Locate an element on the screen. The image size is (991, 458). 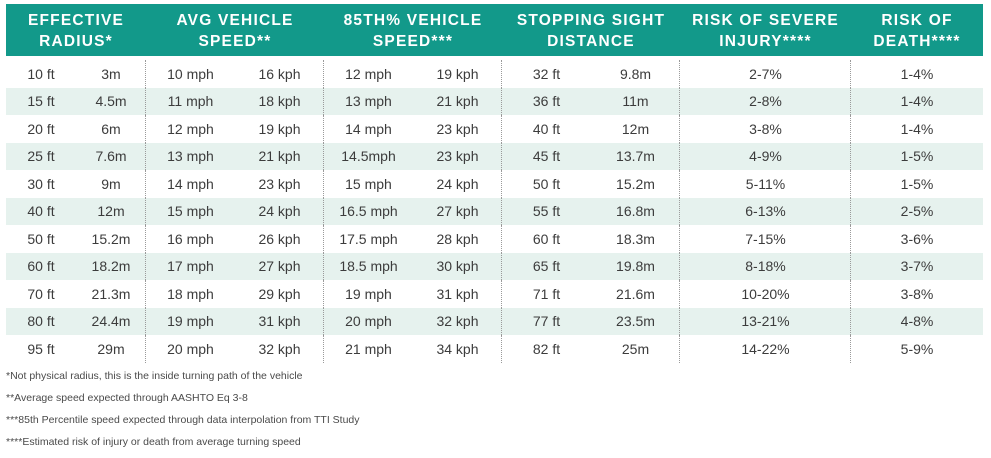
header-risk-death: RISK OF DEATH**** is located at coordinates (917, 31).